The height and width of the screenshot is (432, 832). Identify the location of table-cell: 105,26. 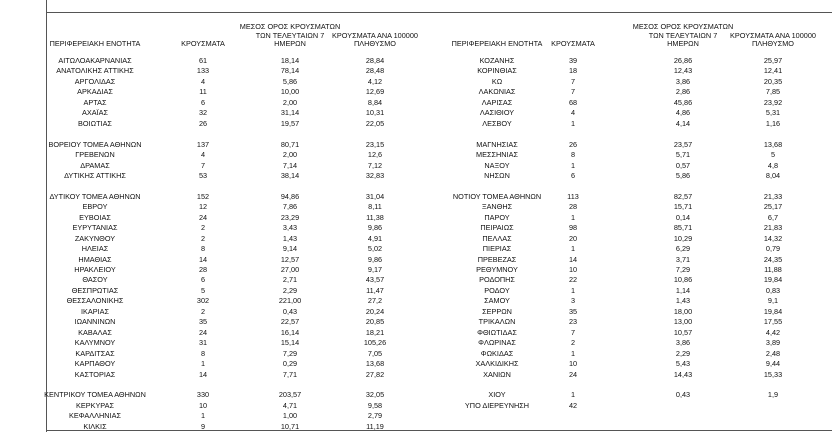
(375, 343).